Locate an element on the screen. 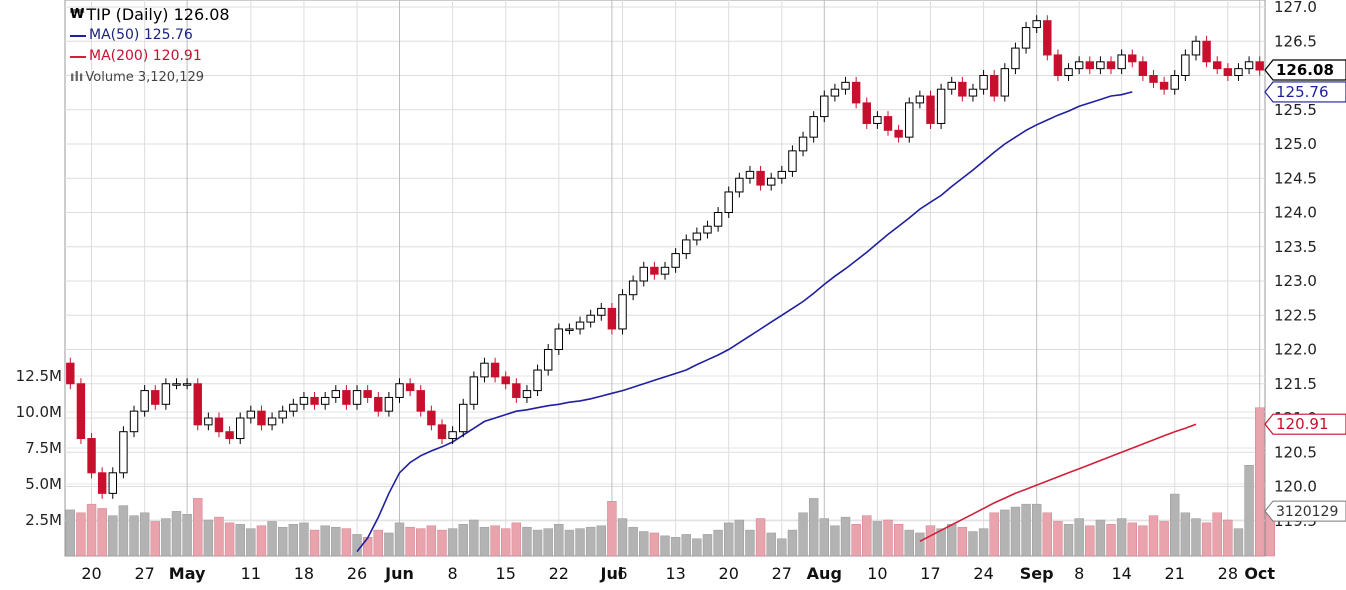 The width and height of the screenshot is (1346, 590). legend-title: ₩ TIP (Daily) 126.08 is located at coordinates (150, 14).